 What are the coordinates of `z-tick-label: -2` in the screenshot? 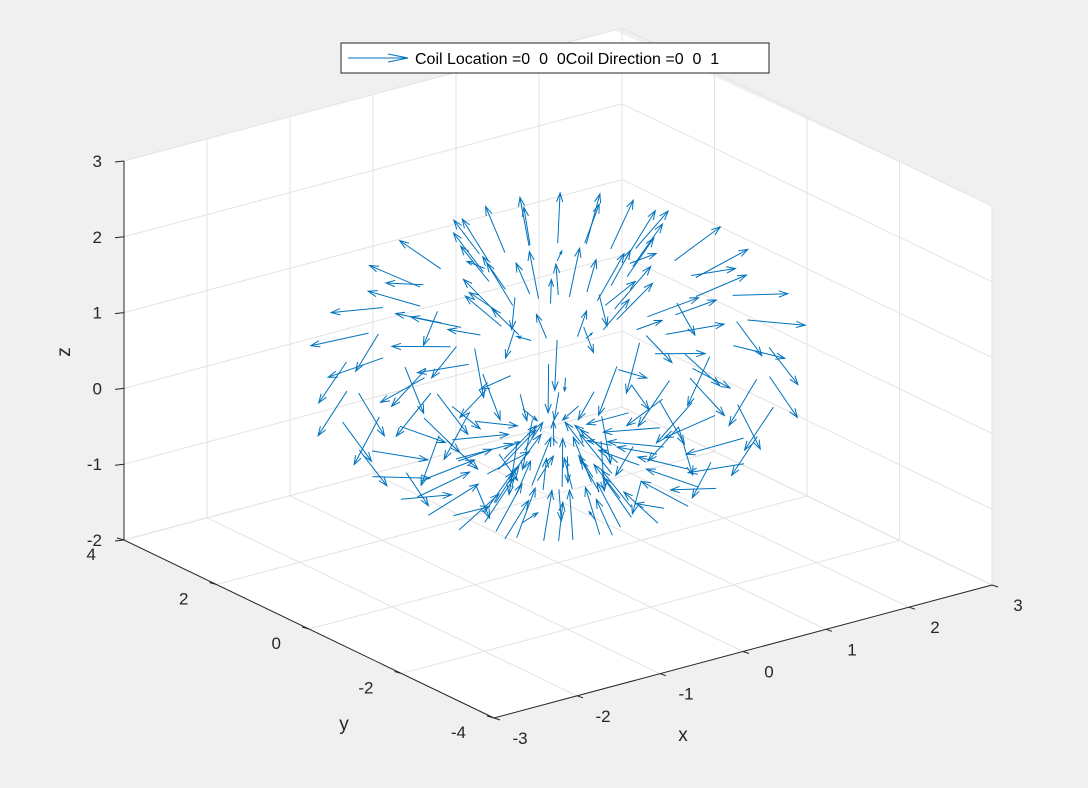 It's located at (94, 540).